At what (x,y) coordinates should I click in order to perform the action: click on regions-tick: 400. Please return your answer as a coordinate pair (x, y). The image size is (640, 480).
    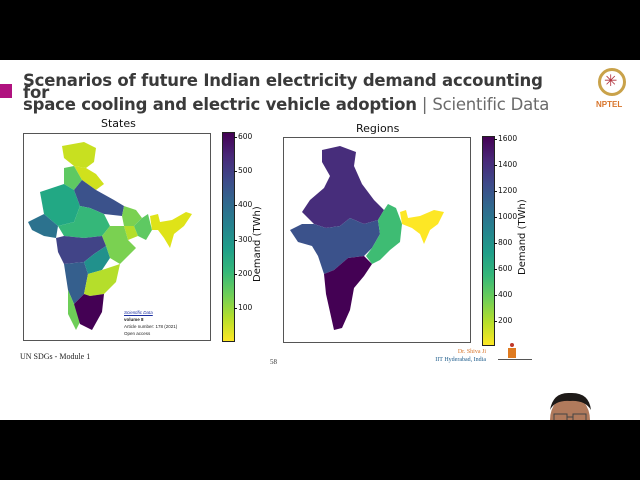
    Looking at the image, I should click on (503, 294).